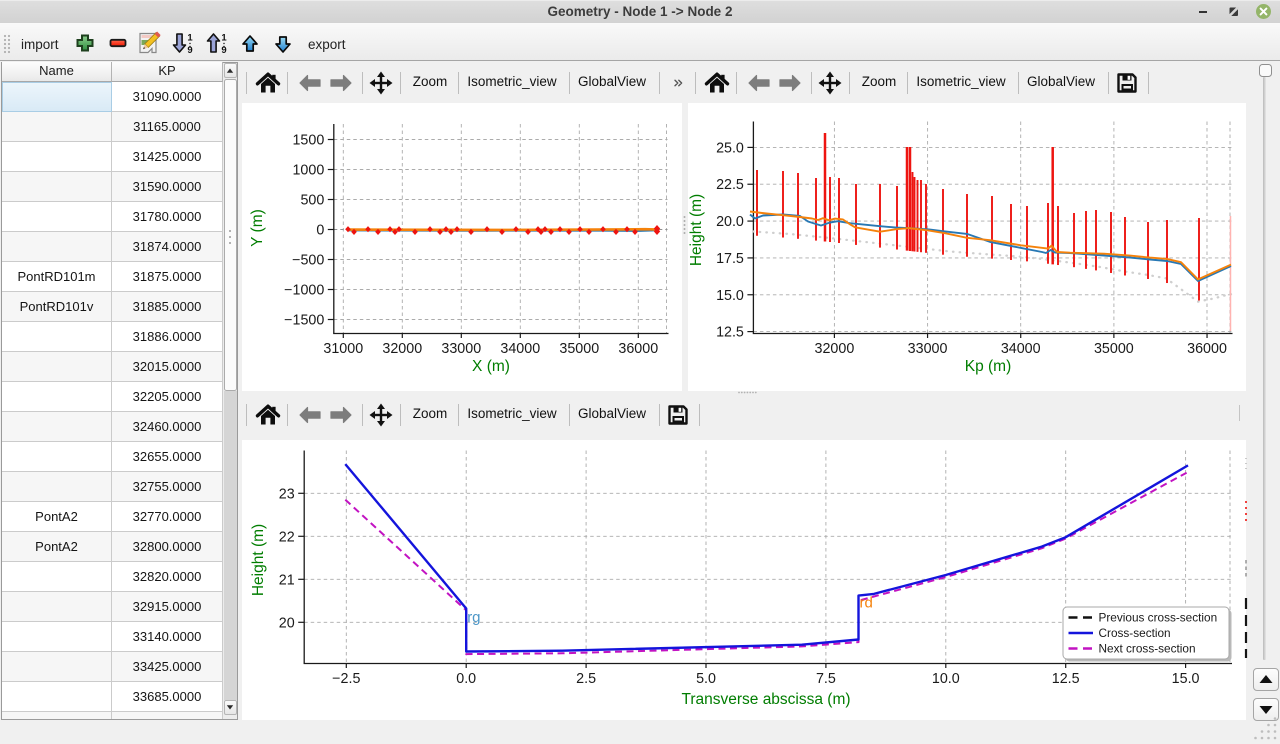  Describe the element at coordinates (287, 580) in the screenshot. I see `svg-text: 21` at that location.